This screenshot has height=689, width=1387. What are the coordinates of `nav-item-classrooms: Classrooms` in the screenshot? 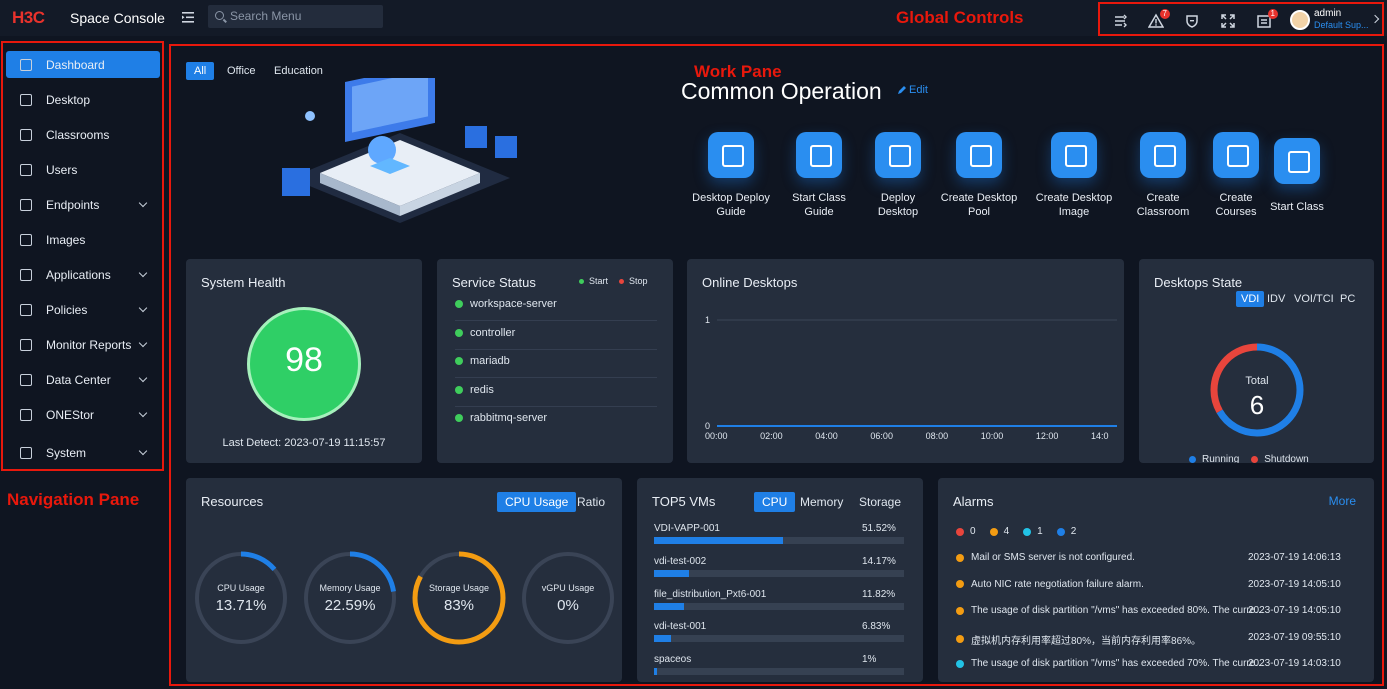 It's located at (83, 134).